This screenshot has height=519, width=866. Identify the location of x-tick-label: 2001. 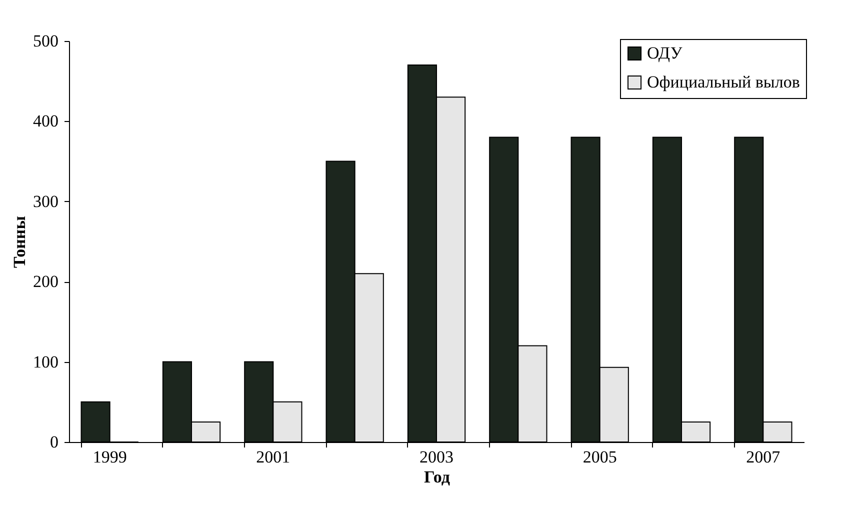
(273, 457).